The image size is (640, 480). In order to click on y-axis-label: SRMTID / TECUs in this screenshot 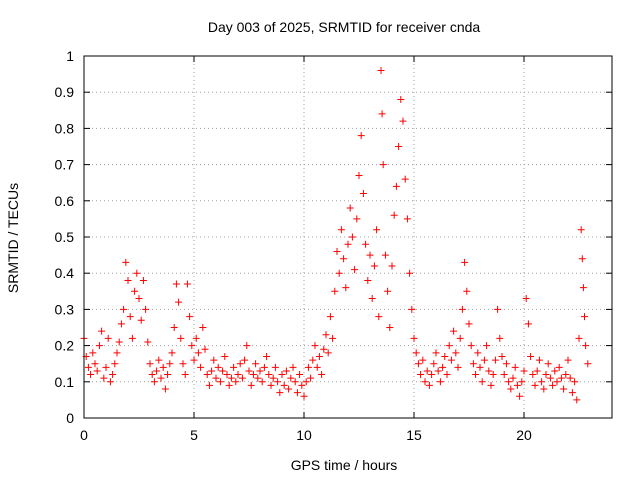, I will do `click(13, 238)`.